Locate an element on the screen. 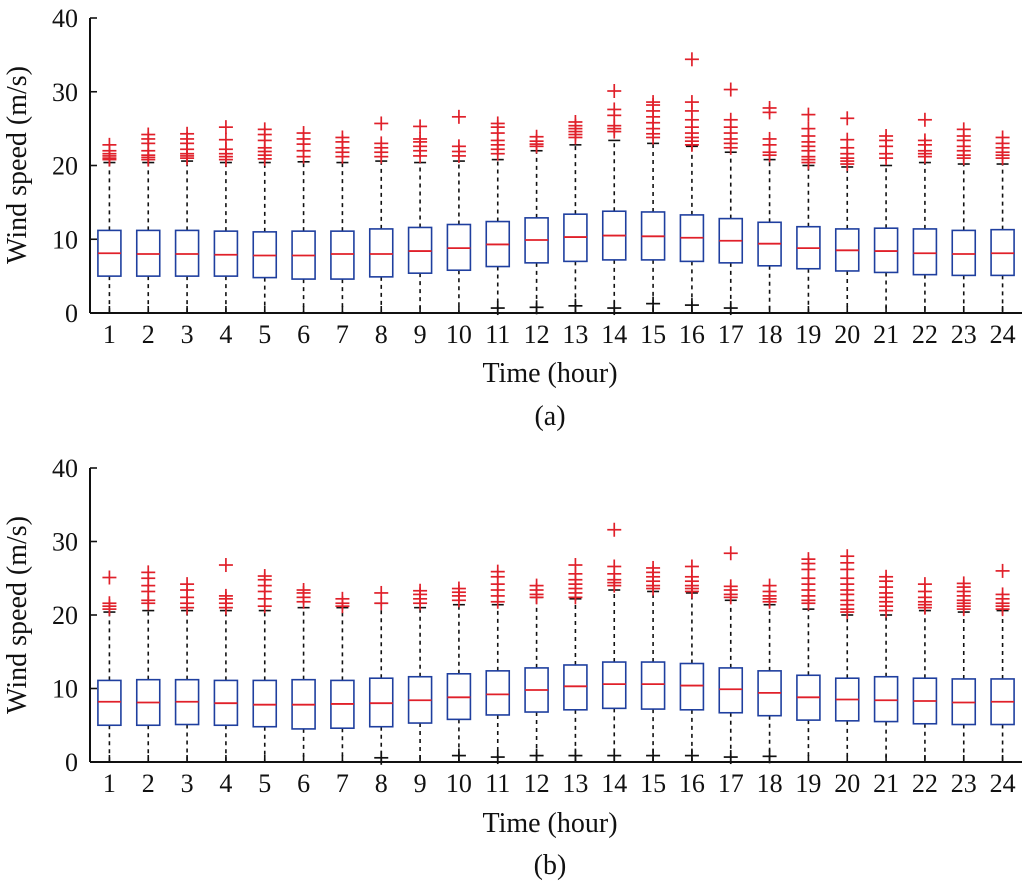  x-tick-label: 23 is located at coordinates (964, 334).